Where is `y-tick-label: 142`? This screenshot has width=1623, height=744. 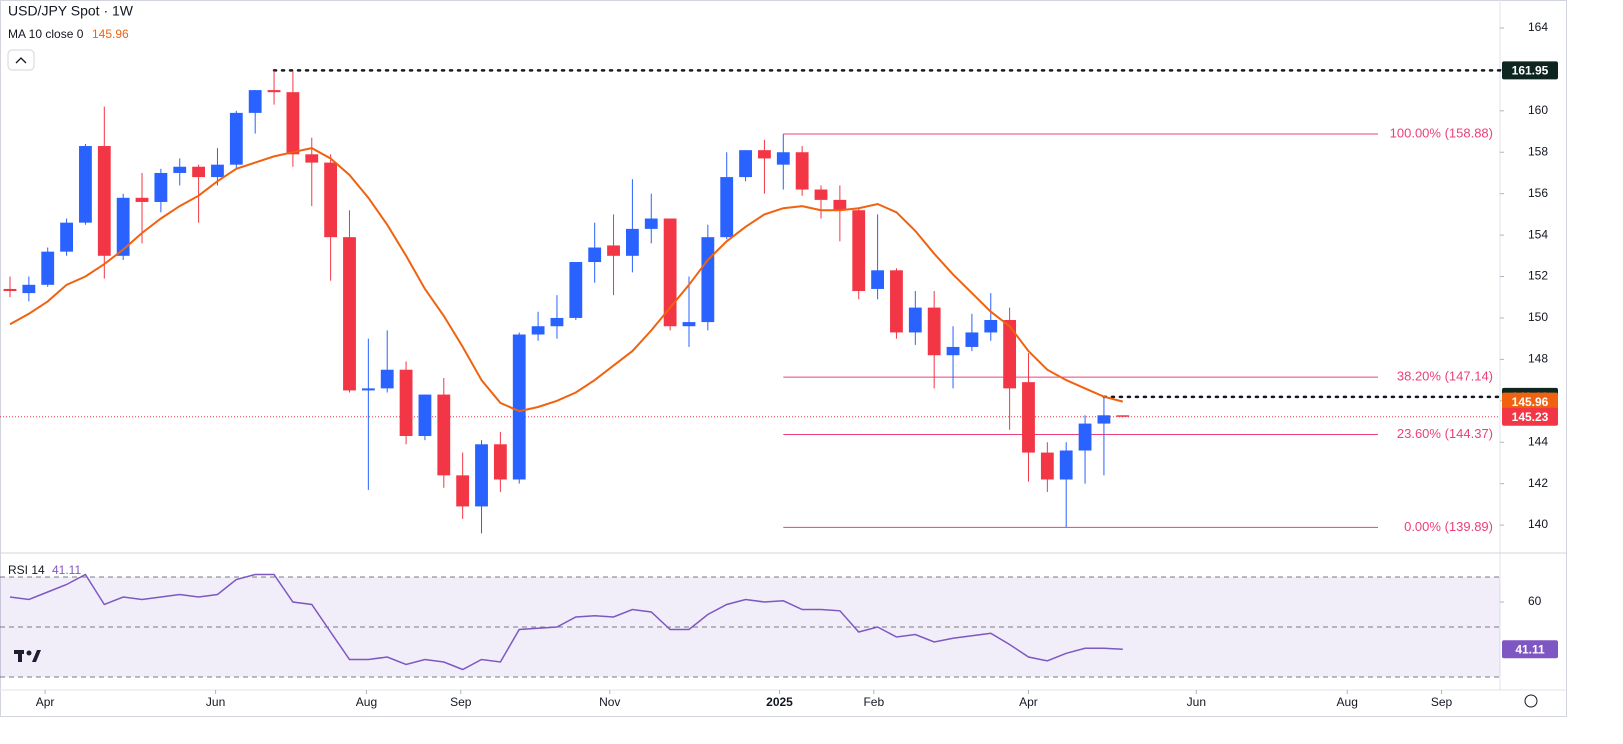 y-tick-label: 142 is located at coordinates (1538, 483).